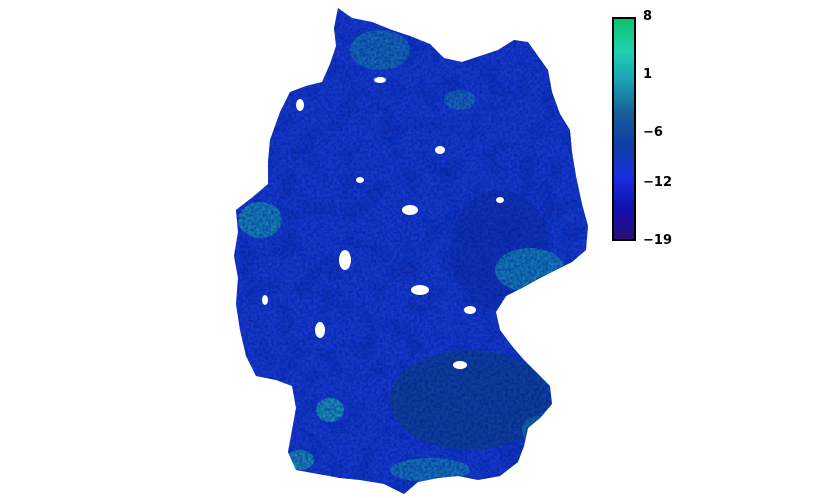  I want to click on colorbar, so click(624, 129).